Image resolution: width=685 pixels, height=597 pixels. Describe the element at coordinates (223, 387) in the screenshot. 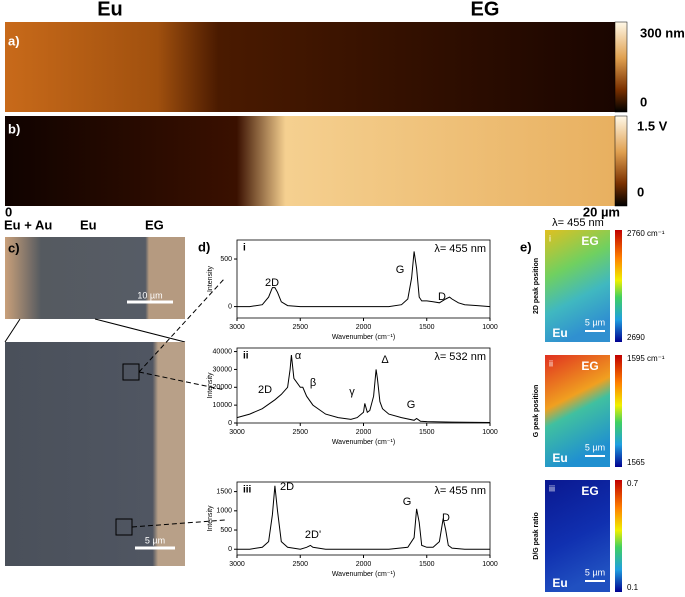

I see `y-tick-label: 20000` at that location.